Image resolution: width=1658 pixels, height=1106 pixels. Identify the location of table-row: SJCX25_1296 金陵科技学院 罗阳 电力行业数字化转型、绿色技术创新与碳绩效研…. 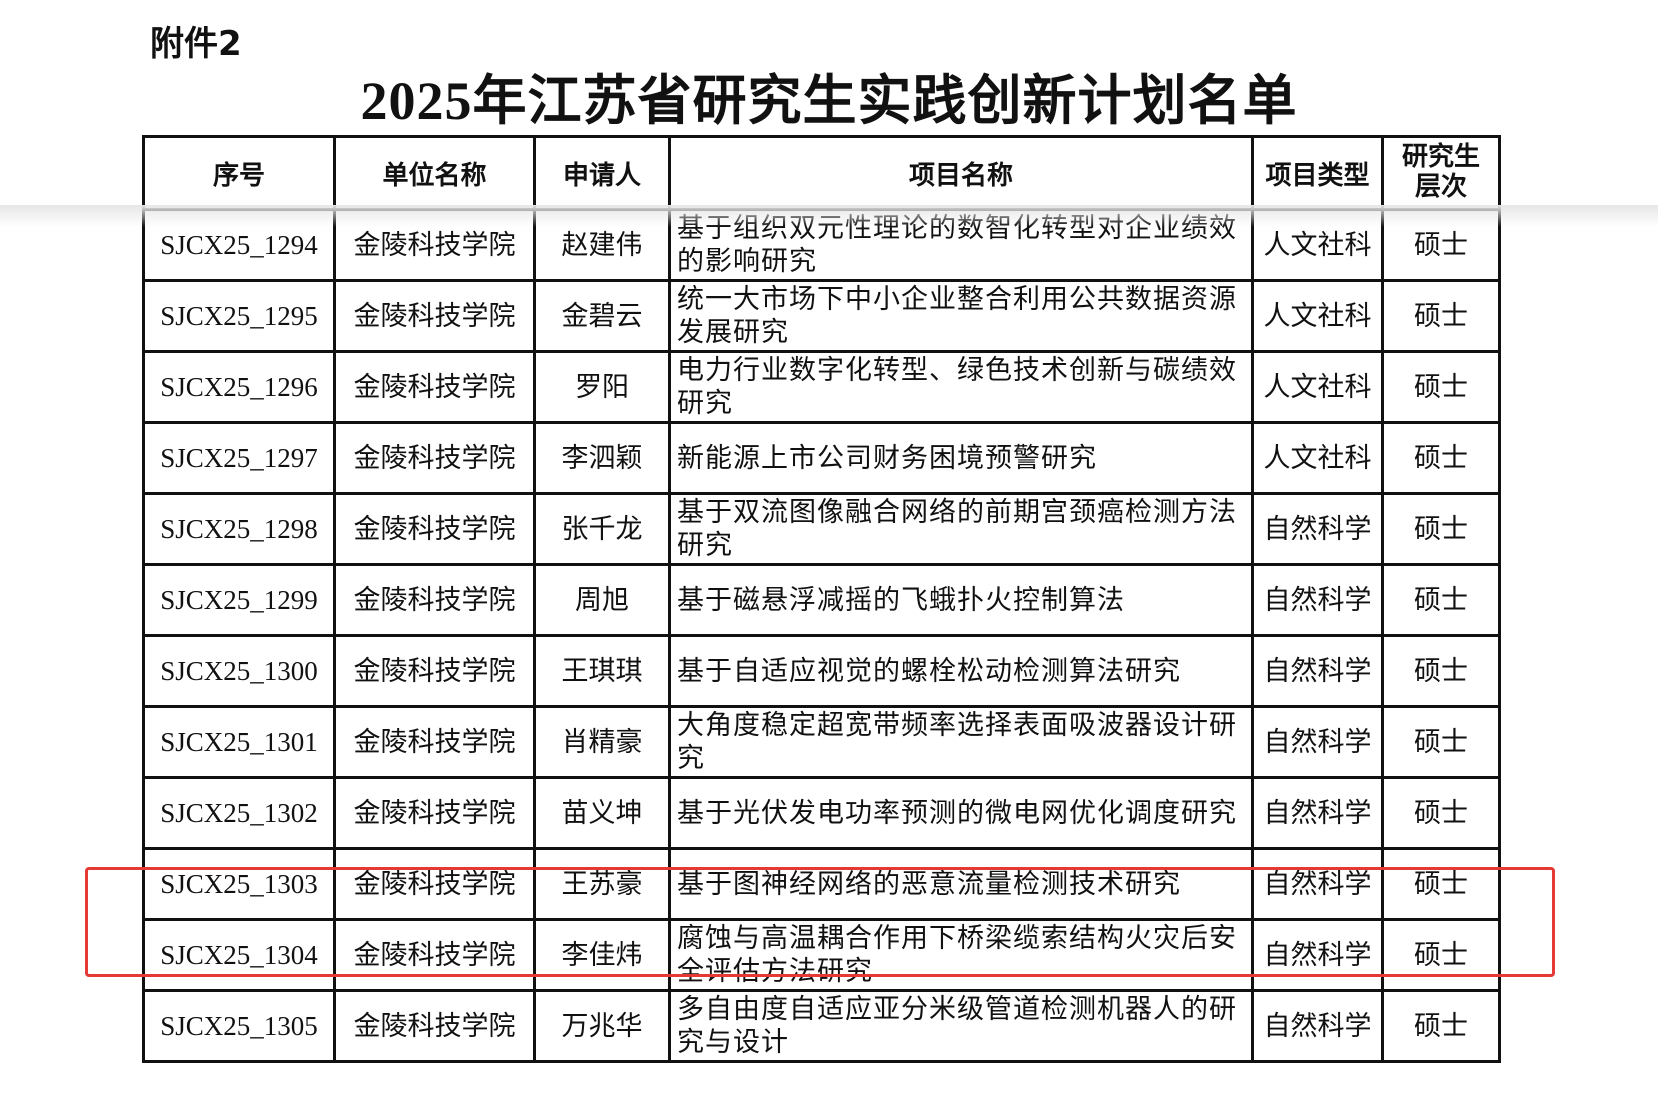
(821, 387).